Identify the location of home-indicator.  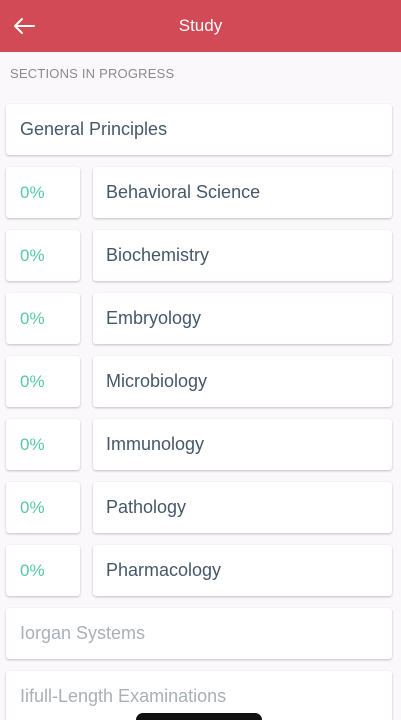
(199, 716).